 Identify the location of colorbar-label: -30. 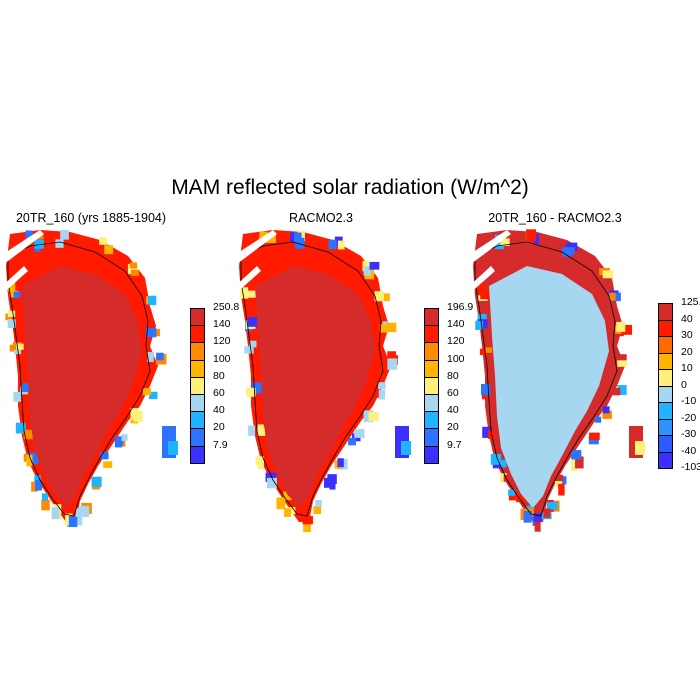
(689, 434).